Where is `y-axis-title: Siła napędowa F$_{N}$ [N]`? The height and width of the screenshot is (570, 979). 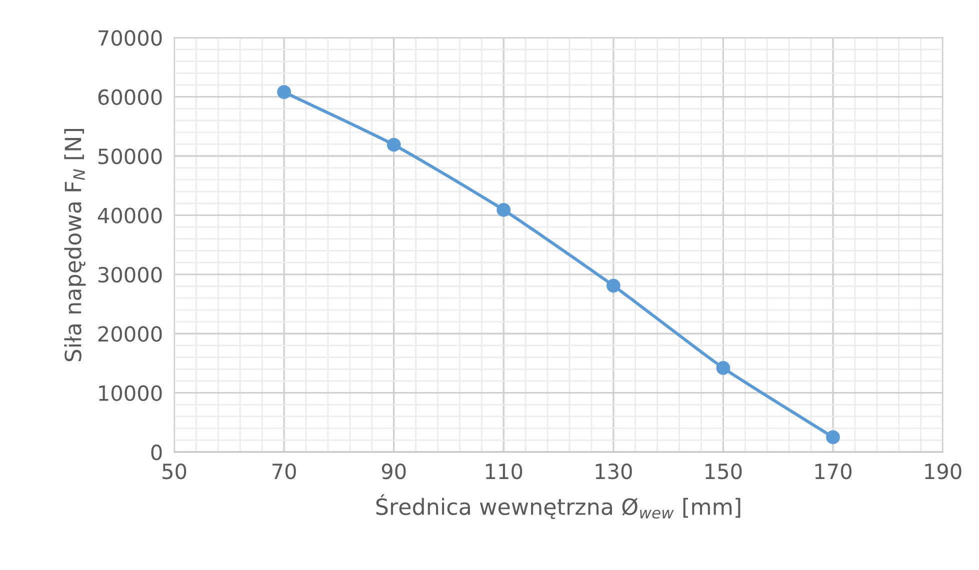 y-axis-title: Siła napędowa F$_{N}$ [N] is located at coordinates (75, 245).